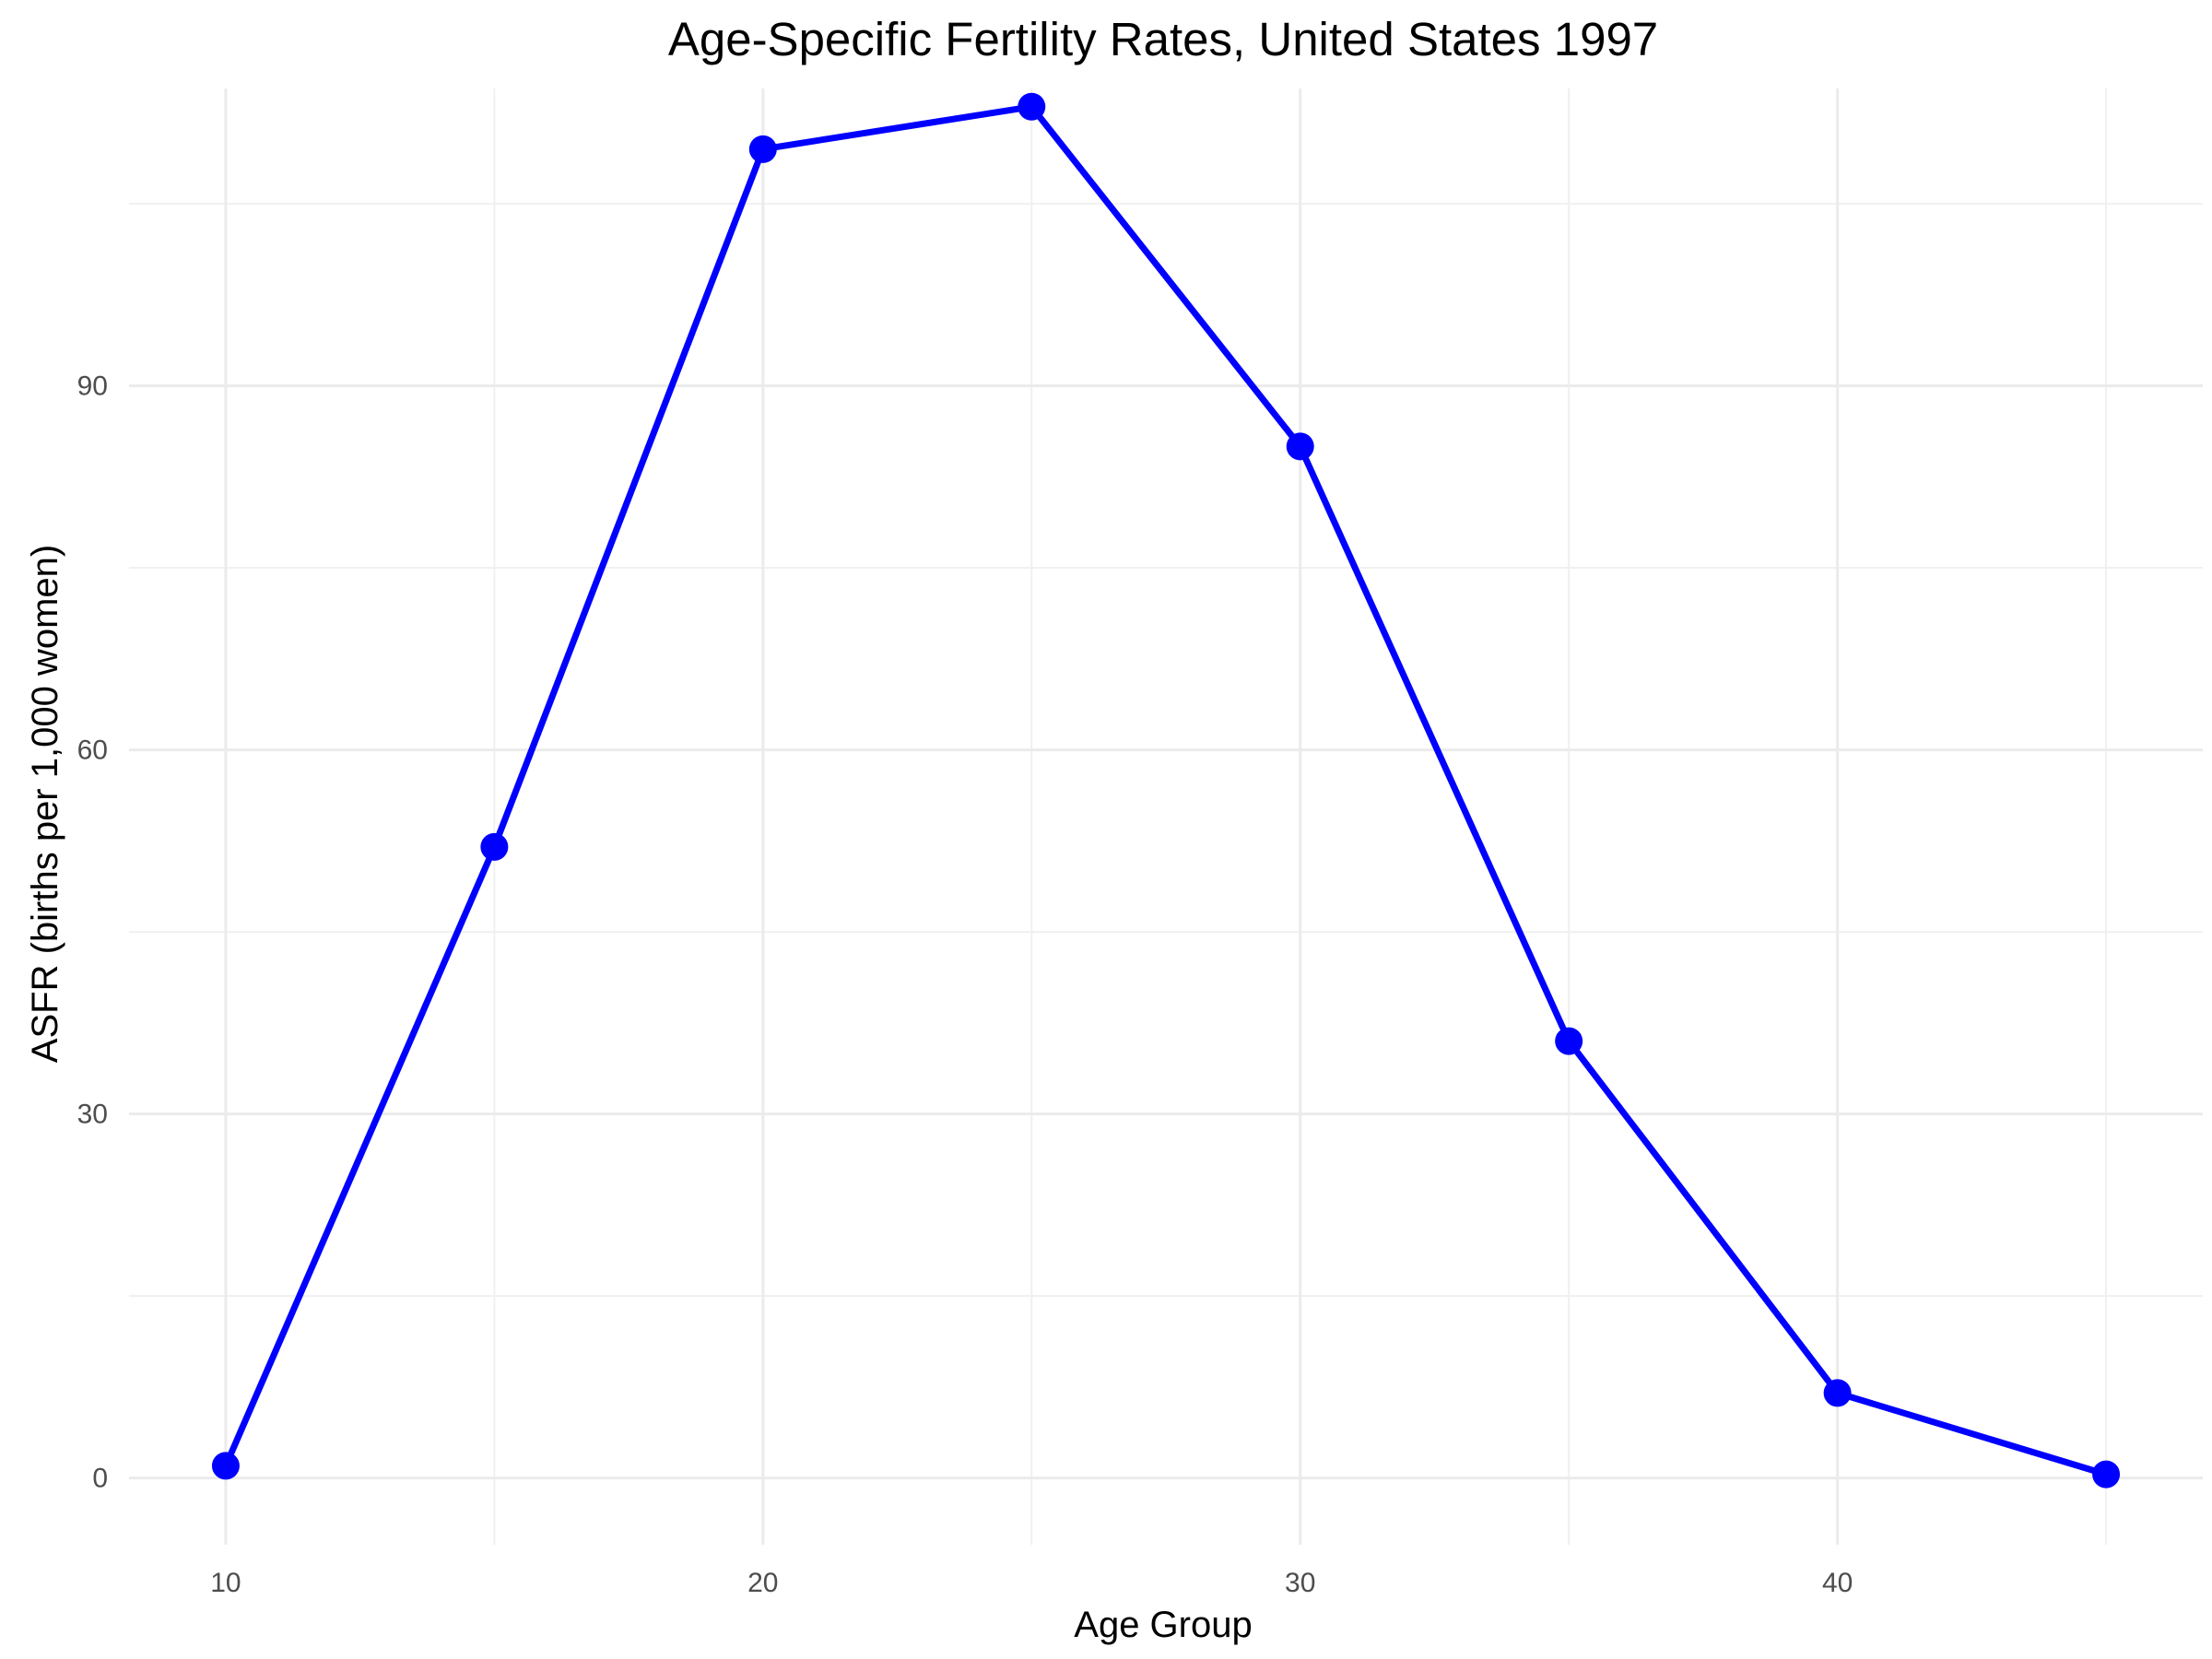  What do you see at coordinates (45, 804) in the screenshot?
I see `y-axis-title: ASFR (births per 1,000 women)` at bounding box center [45, 804].